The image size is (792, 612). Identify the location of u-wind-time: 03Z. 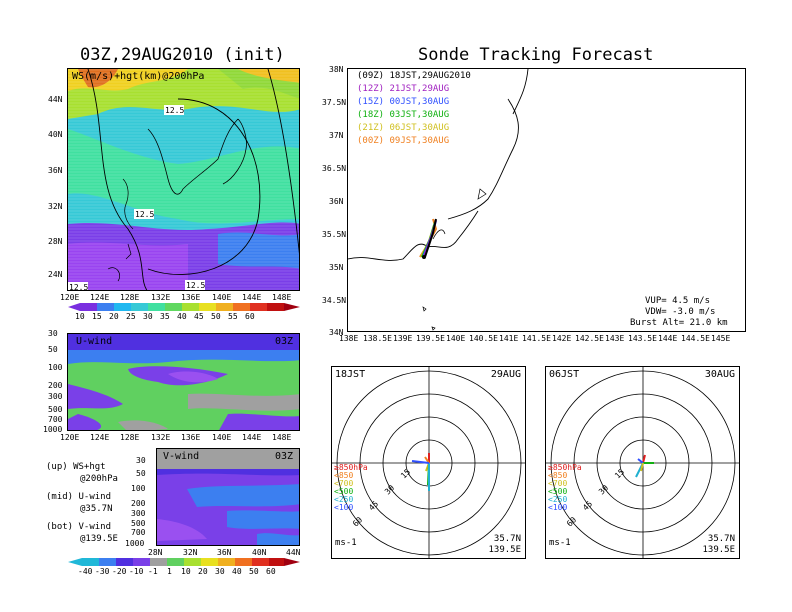
(283, 341).